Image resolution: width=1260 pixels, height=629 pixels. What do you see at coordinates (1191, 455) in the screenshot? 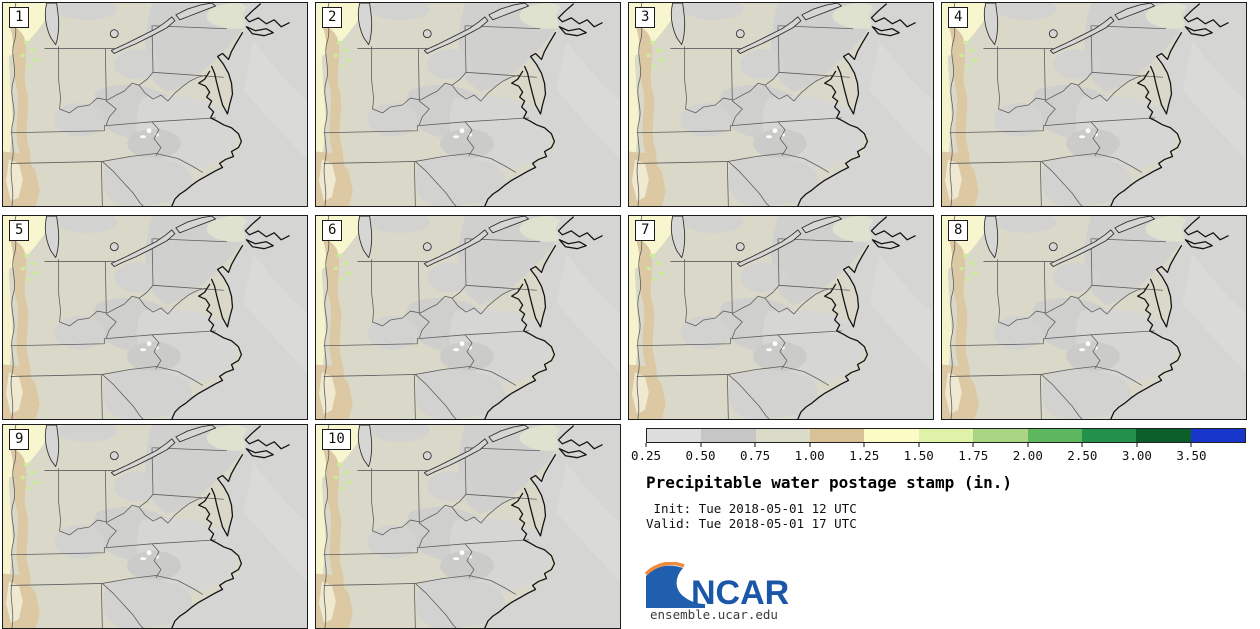
I see `colorbar-tick-label: 3.50` at bounding box center [1191, 455].